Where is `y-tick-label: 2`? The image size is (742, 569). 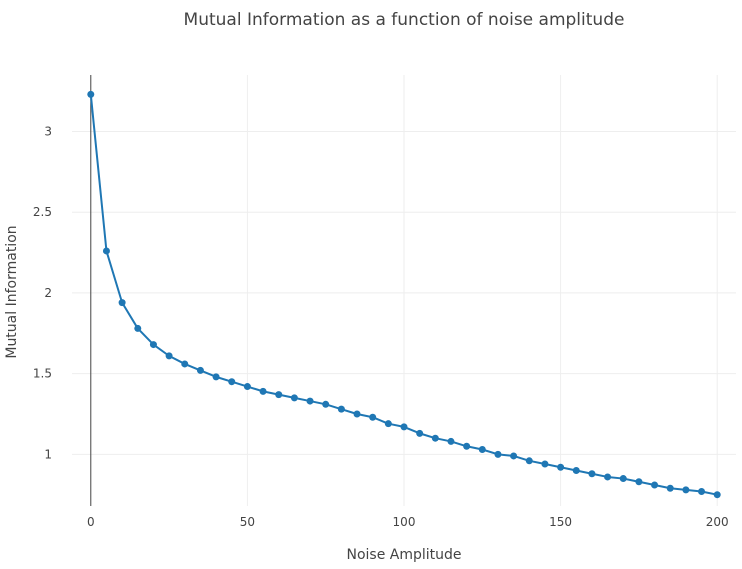
y-tick-label: 2 is located at coordinates (48, 293).